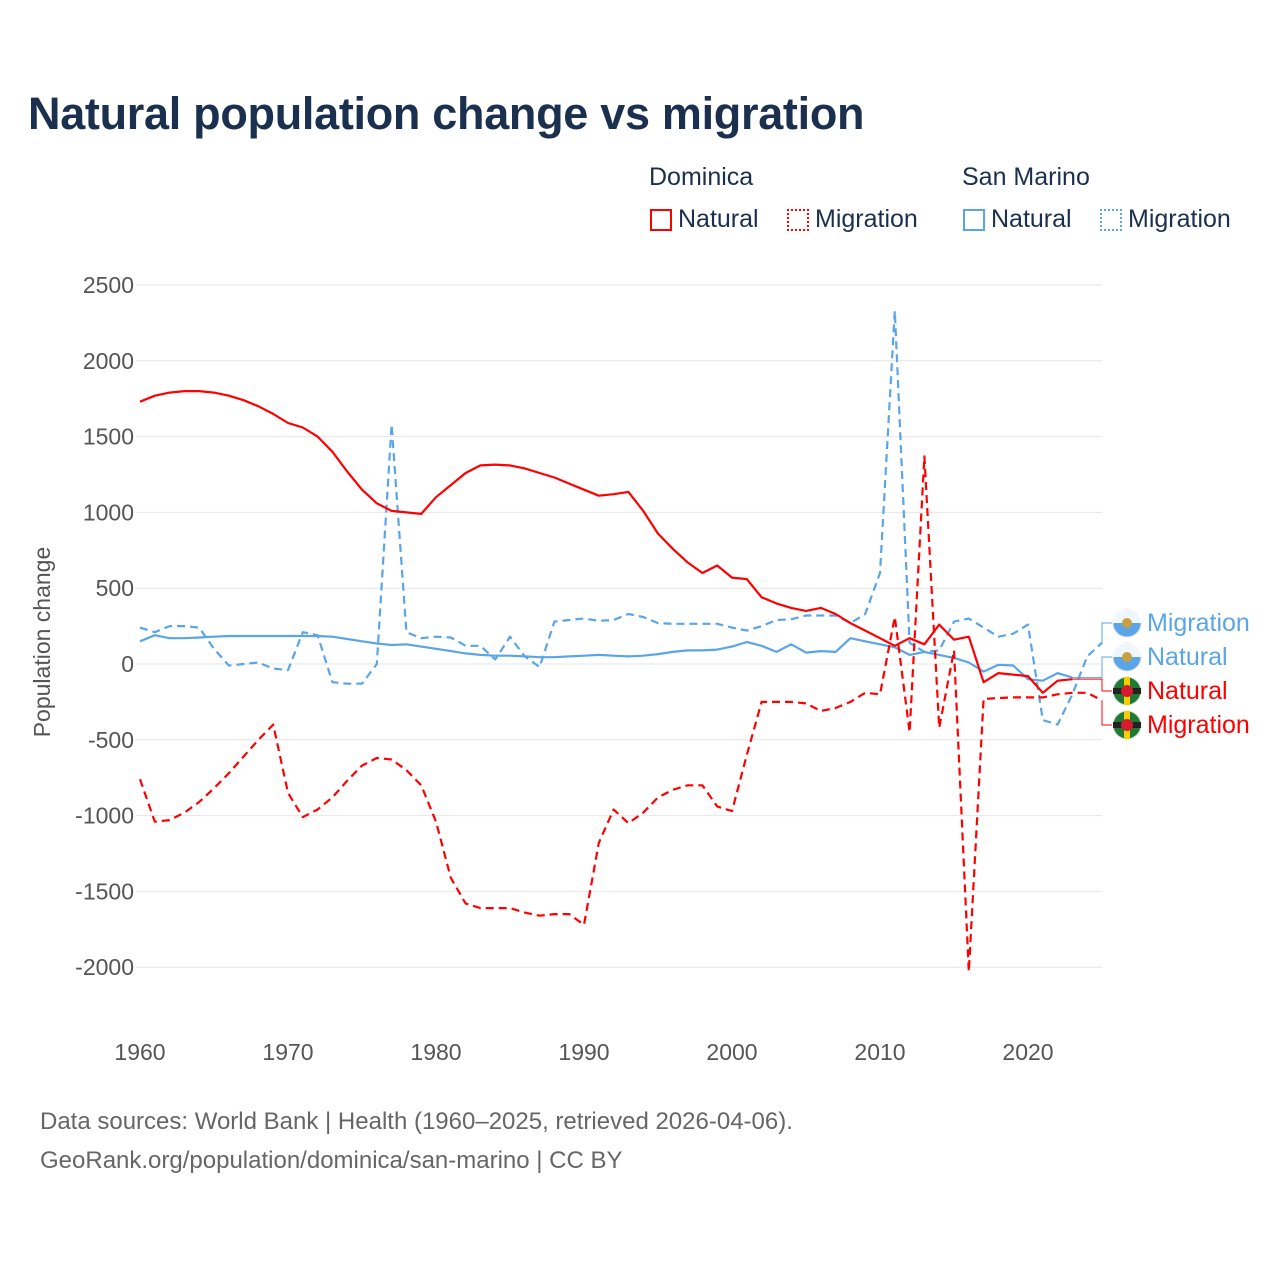 The height and width of the screenshot is (1280, 1280). Describe the element at coordinates (104, 816) in the screenshot. I see `y-tick-label: -1000` at that location.